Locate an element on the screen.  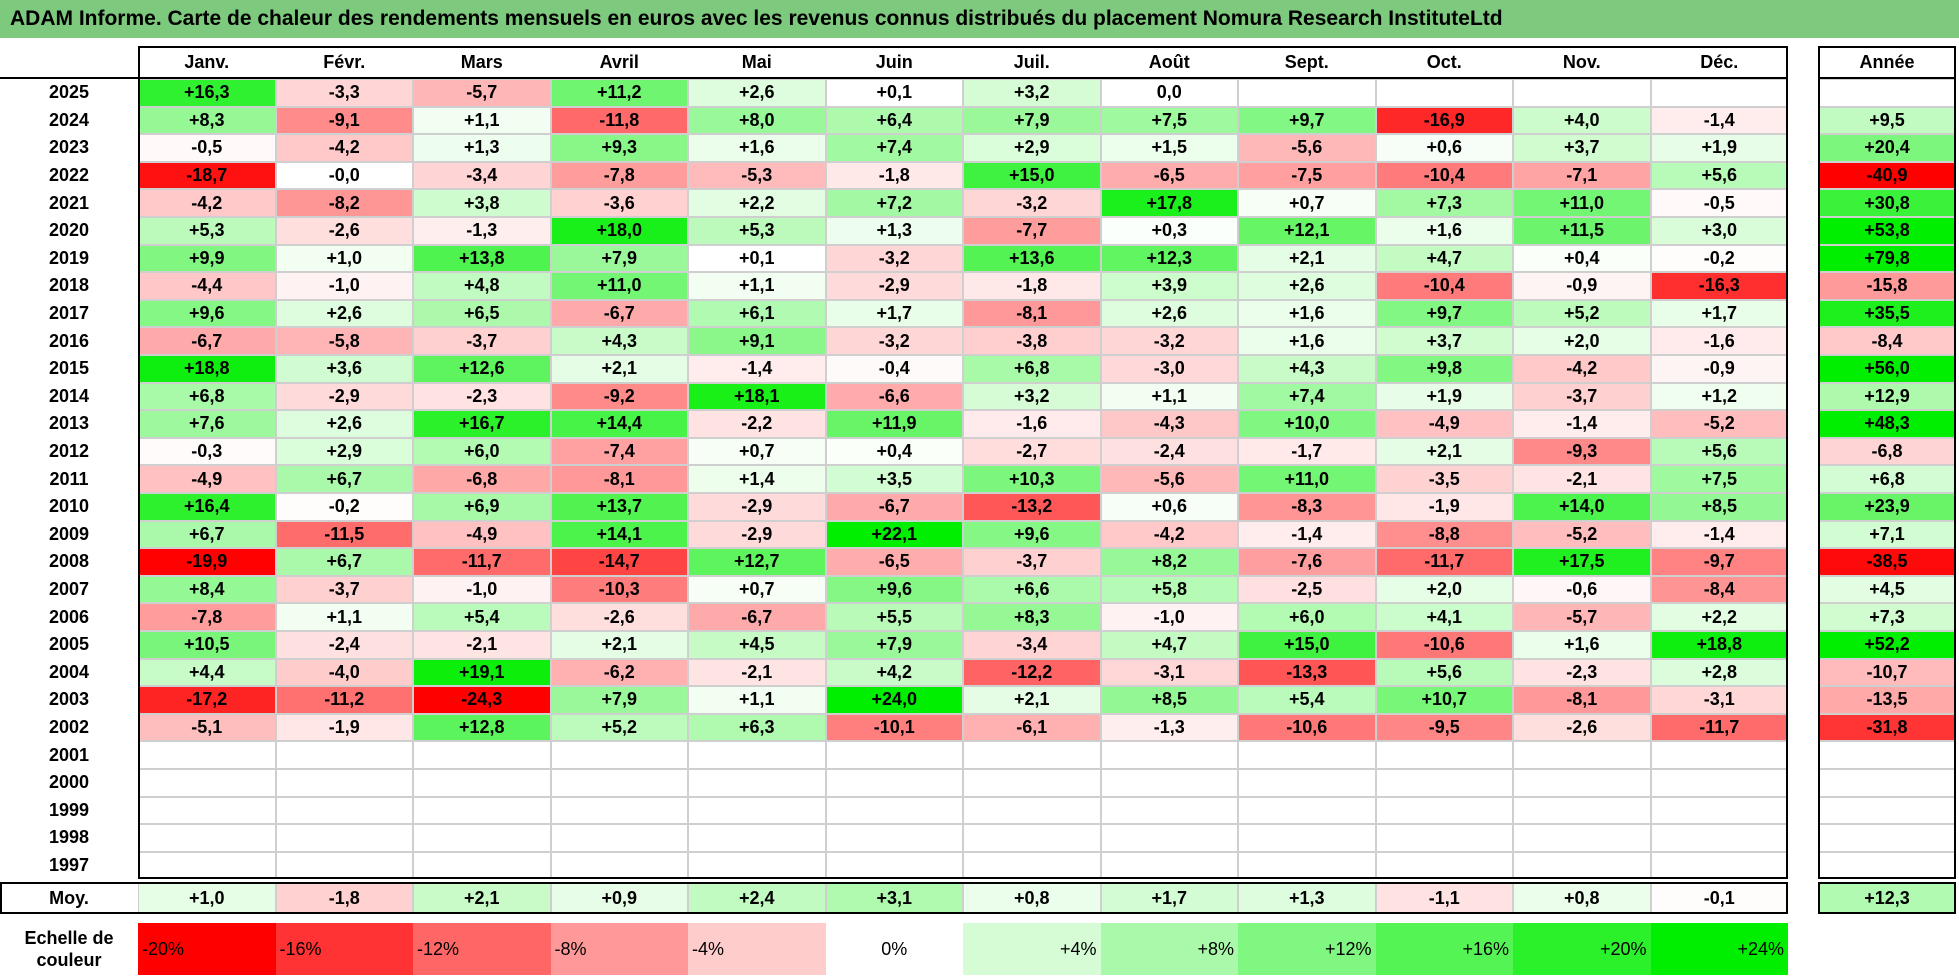
annual-header: Année is located at coordinates (1887, 62).